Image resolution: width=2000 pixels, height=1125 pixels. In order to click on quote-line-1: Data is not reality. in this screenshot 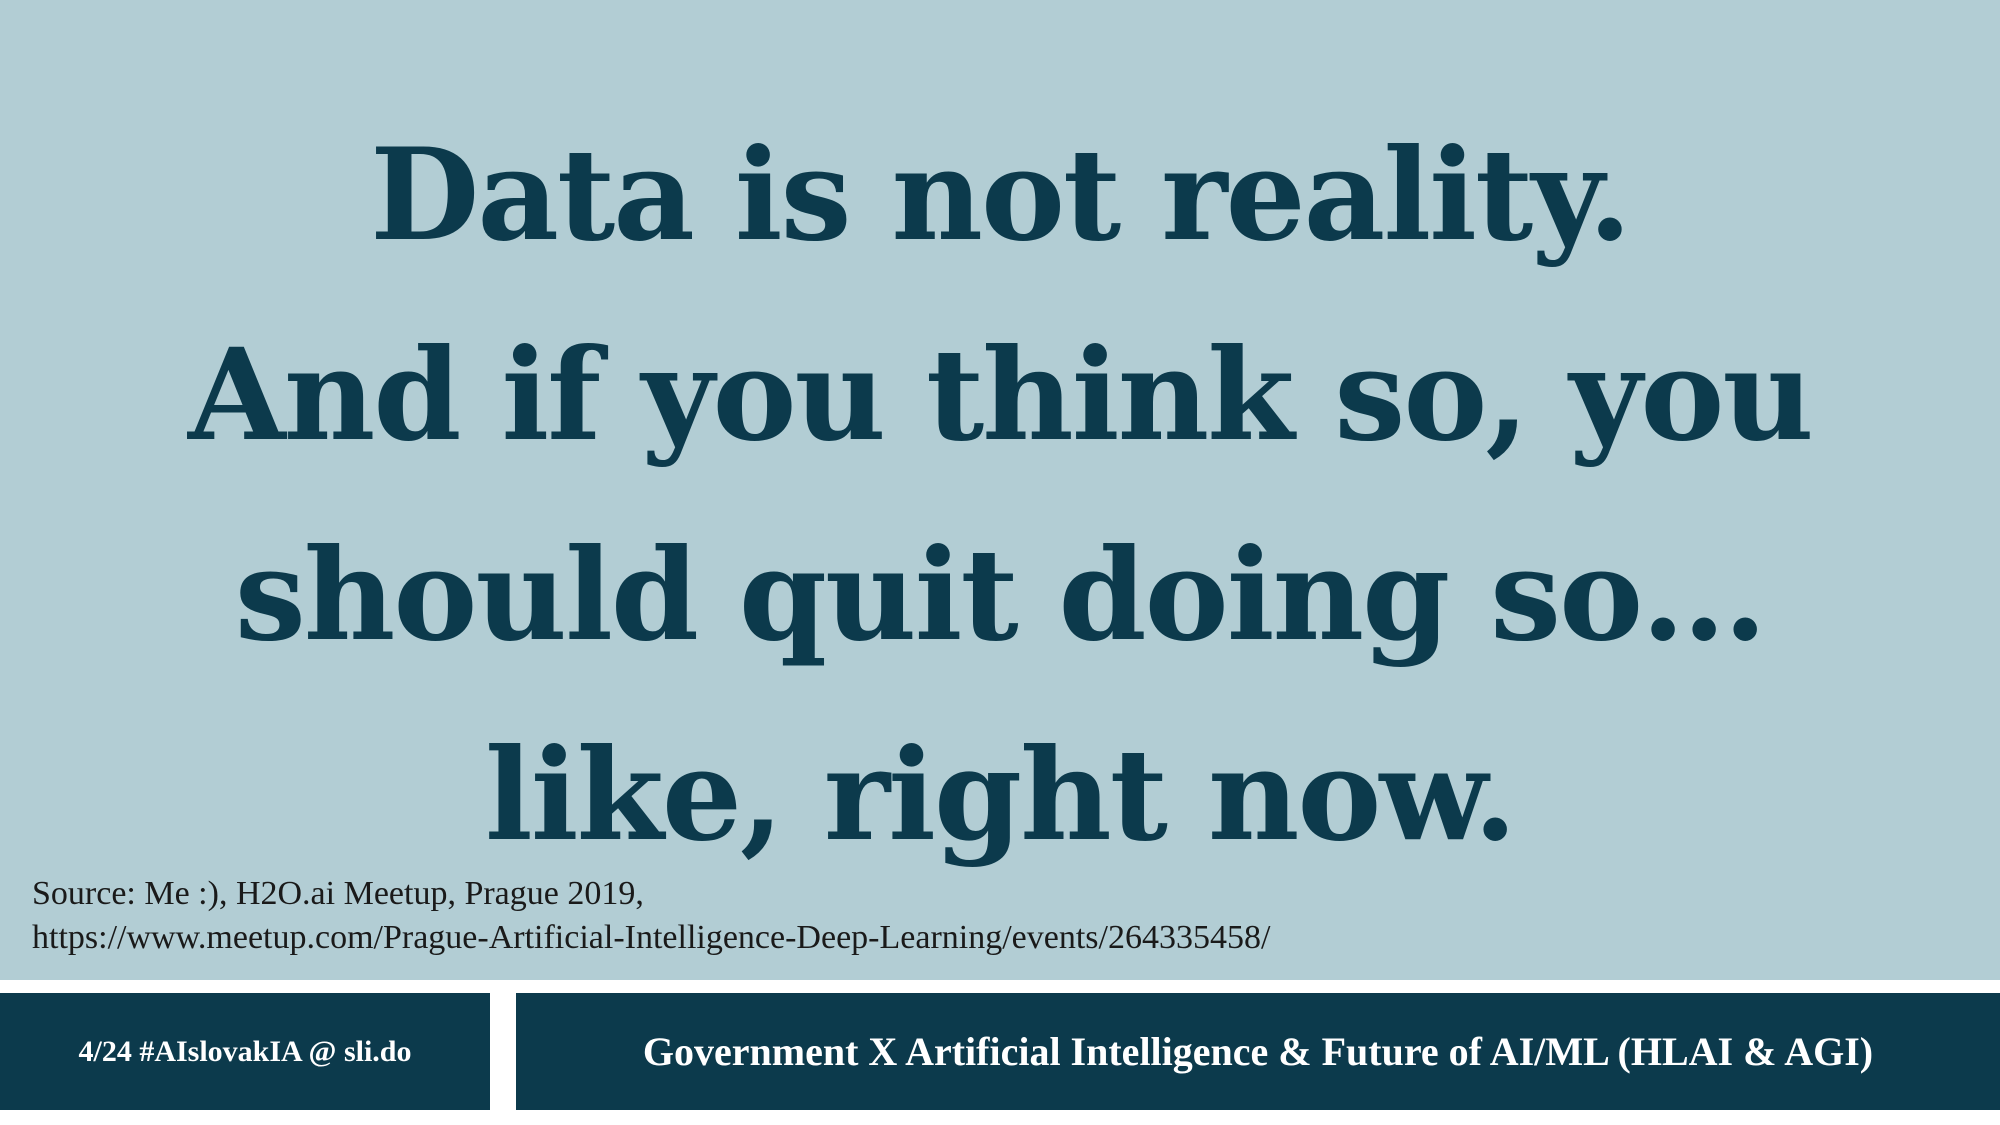, I will do `click(1001, 195)`.